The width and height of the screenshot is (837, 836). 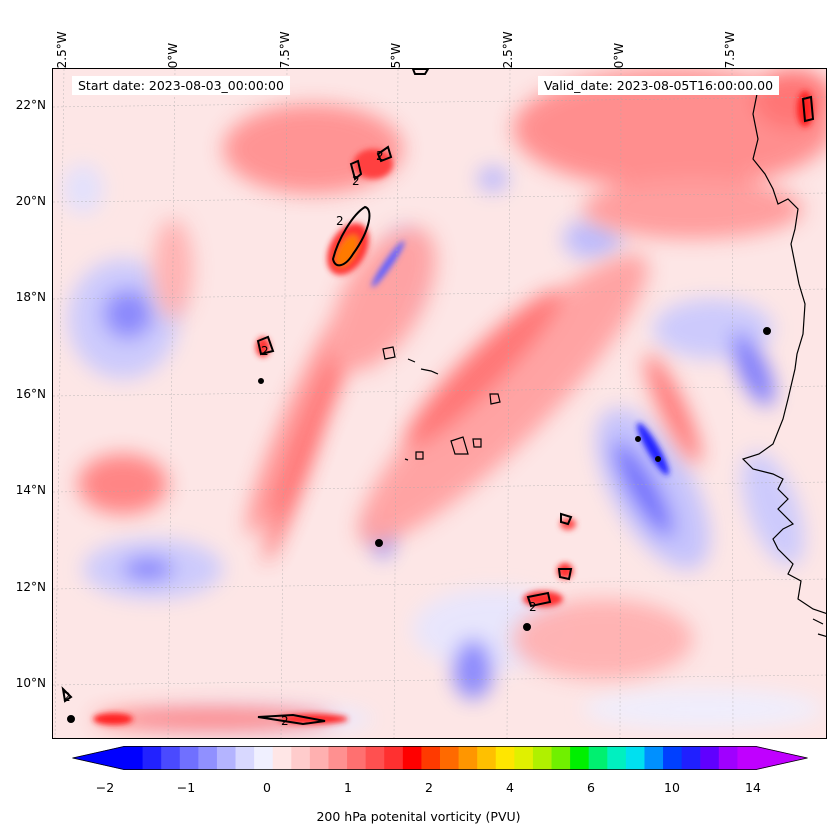 What do you see at coordinates (418, 816) in the screenshot?
I see `colorbar-label: 200 hPa potenital vorticity (PVU)` at bounding box center [418, 816].